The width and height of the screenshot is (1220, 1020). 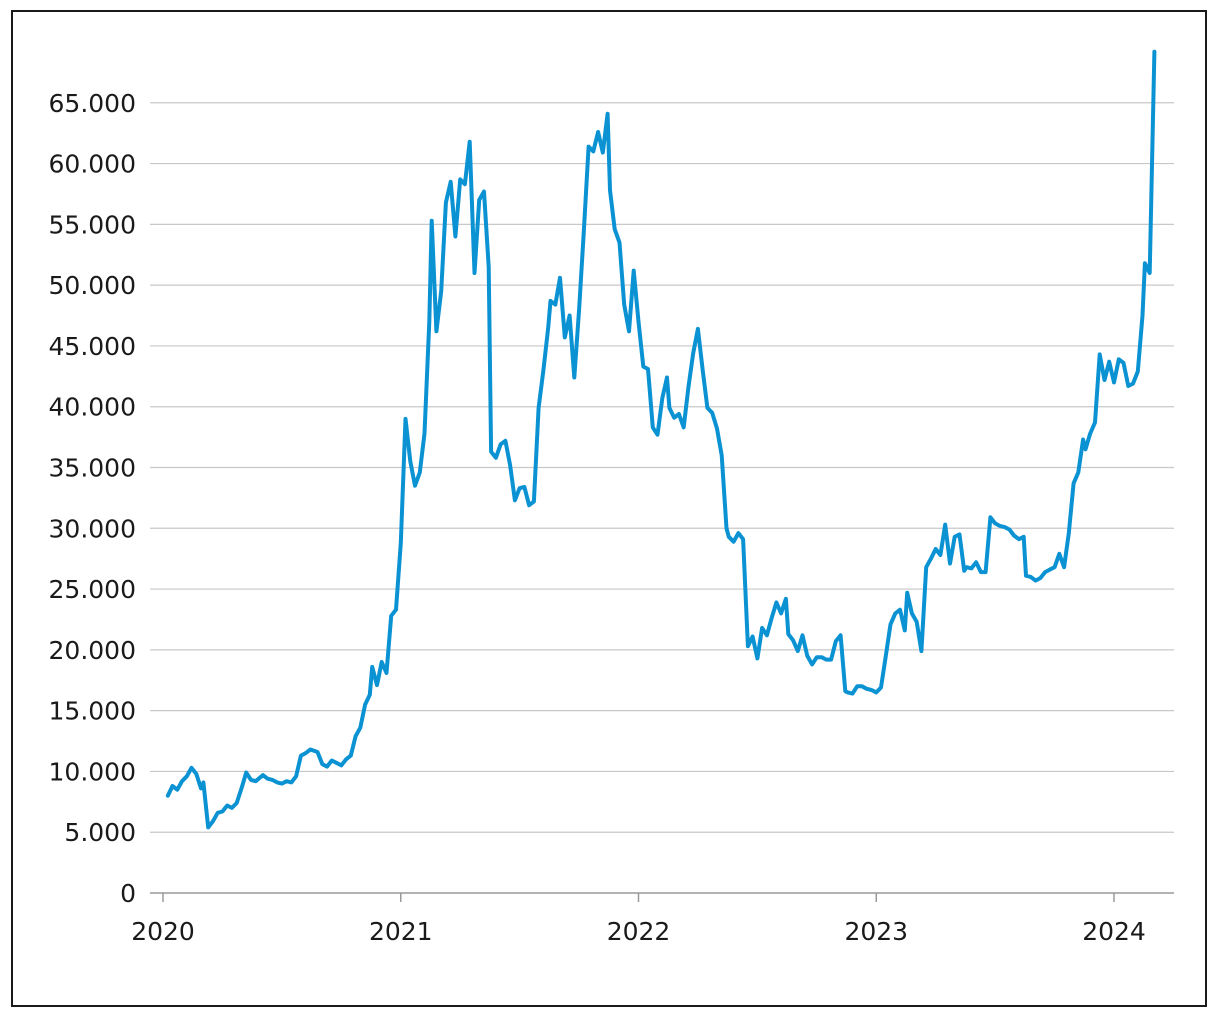 What do you see at coordinates (100, 832) in the screenshot?
I see `y-tick-label: 5.000` at bounding box center [100, 832].